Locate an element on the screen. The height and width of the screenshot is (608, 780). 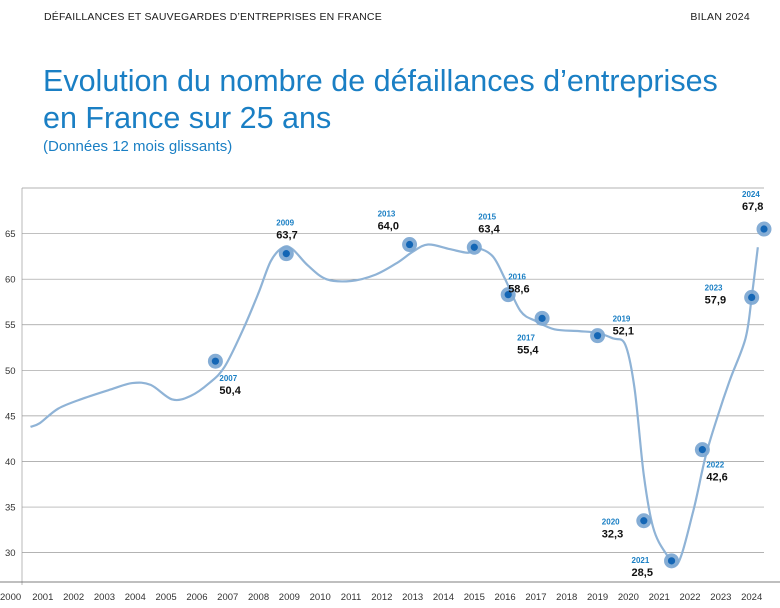
x-tick-label: 2008 is located at coordinates (258, 597).